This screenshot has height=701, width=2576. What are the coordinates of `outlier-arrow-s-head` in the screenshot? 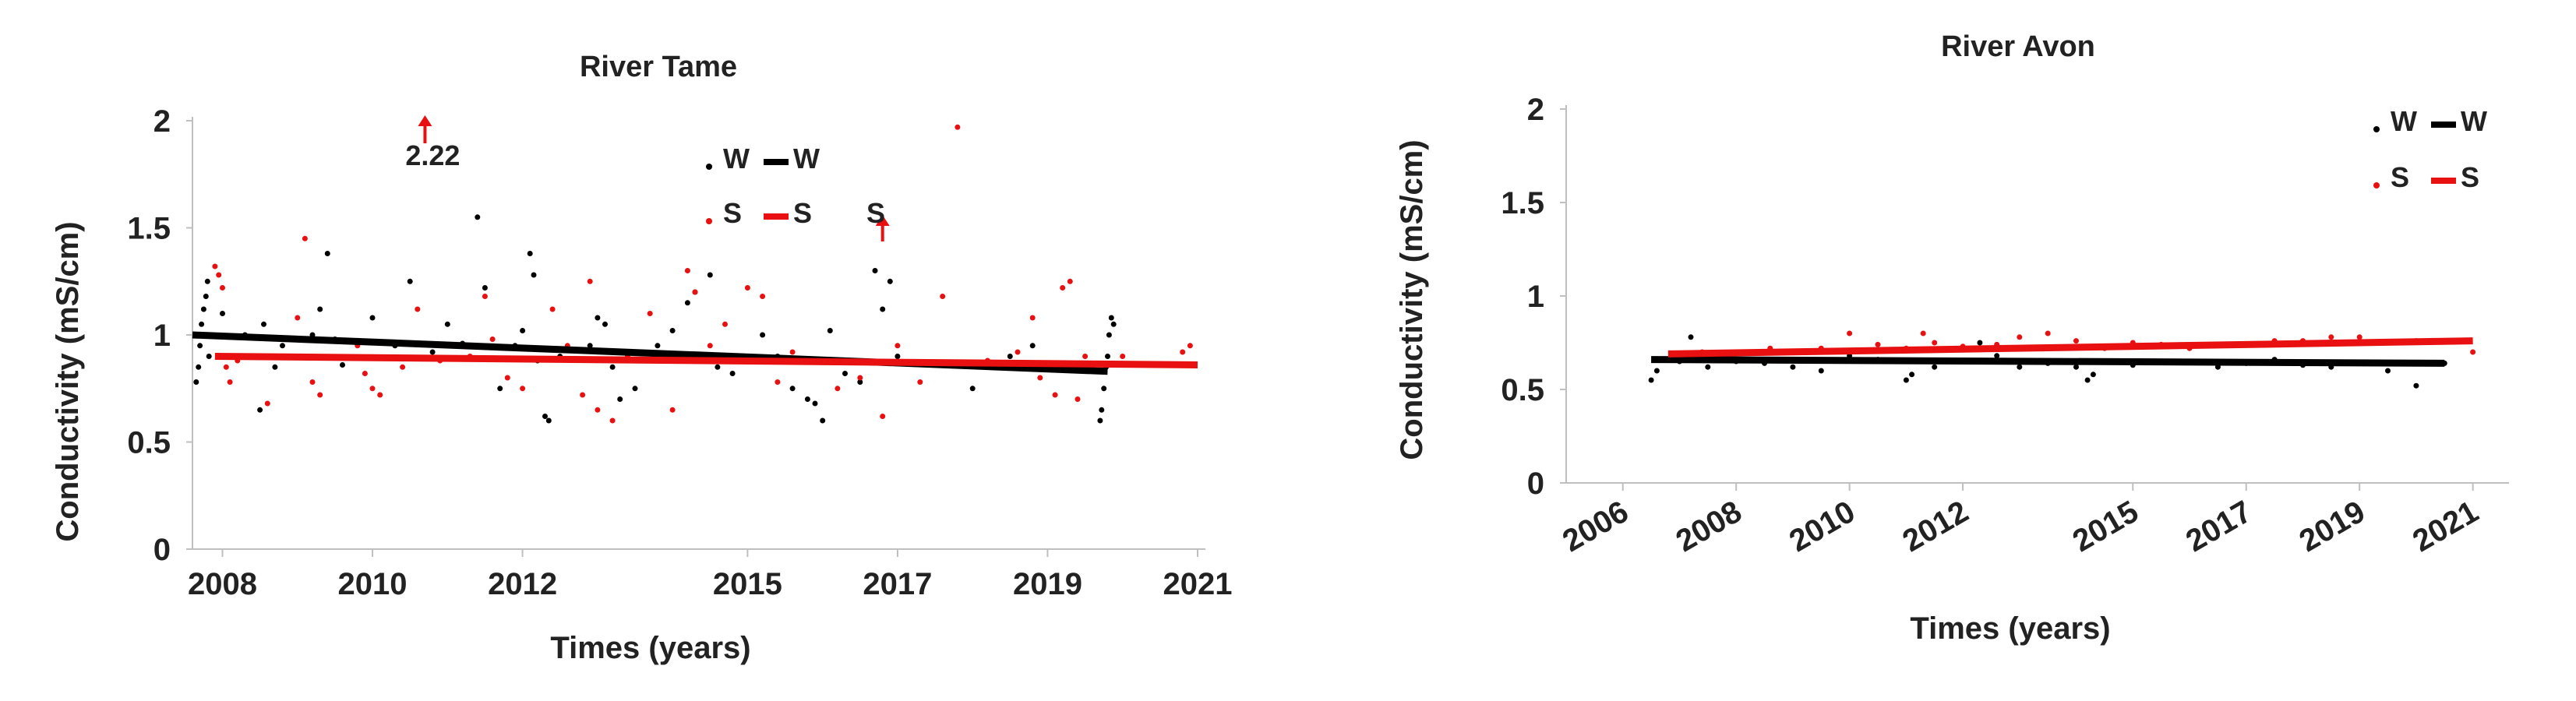 It's located at (882, 220).